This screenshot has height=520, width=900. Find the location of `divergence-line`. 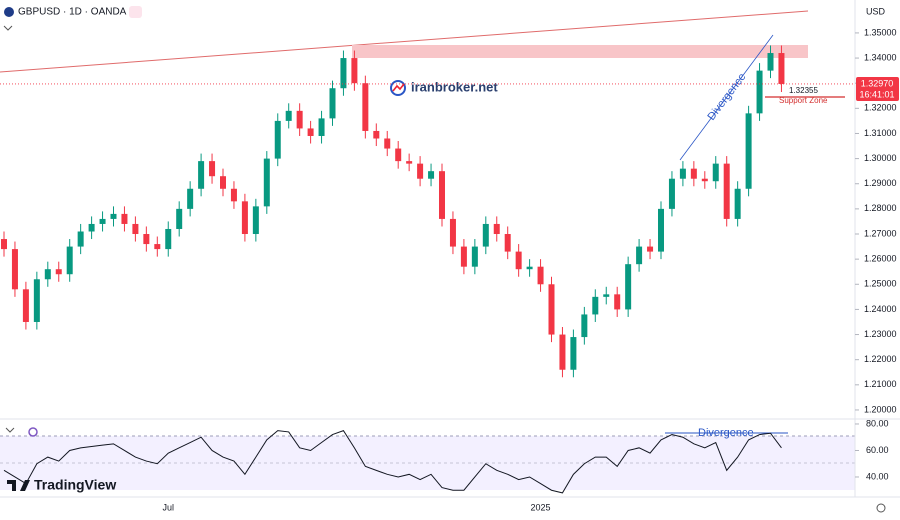

divergence-line is located at coordinates (726, 97).